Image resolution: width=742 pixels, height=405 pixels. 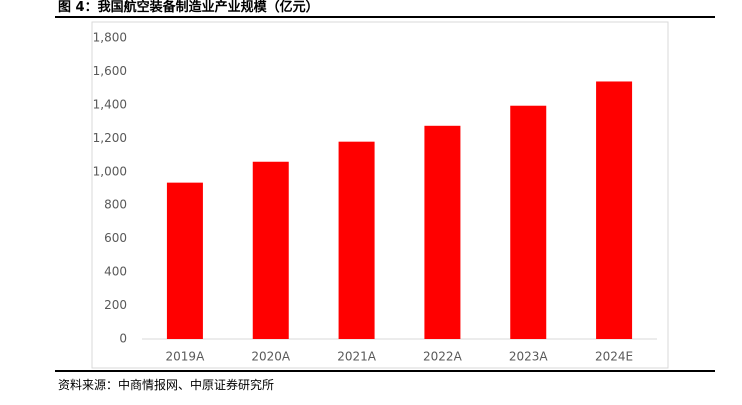 What do you see at coordinates (110, 138) in the screenshot?
I see `y-tick-label: 1,200` at bounding box center [110, 138].